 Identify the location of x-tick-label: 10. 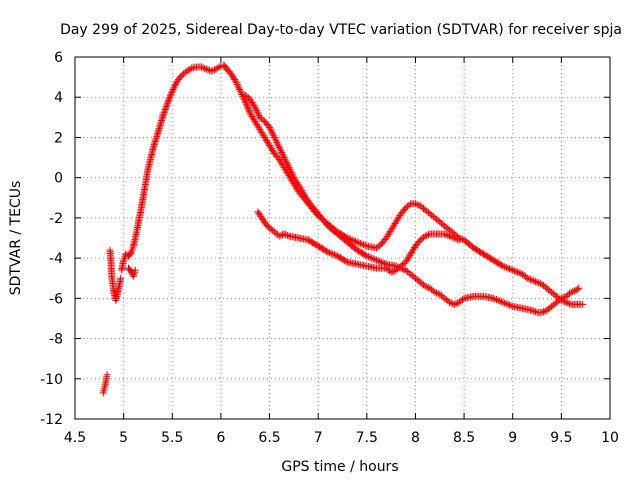
(610, 438).